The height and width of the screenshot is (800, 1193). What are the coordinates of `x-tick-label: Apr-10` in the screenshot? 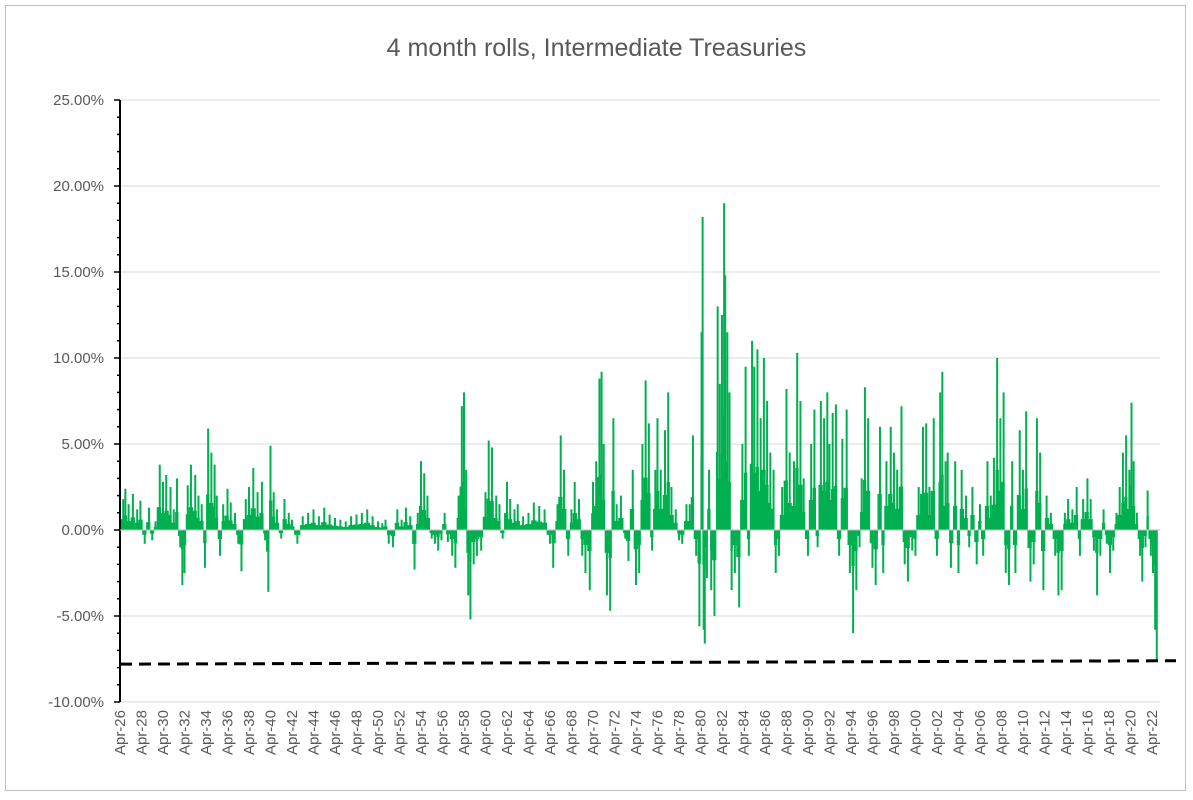 It's located at (1023, 732).